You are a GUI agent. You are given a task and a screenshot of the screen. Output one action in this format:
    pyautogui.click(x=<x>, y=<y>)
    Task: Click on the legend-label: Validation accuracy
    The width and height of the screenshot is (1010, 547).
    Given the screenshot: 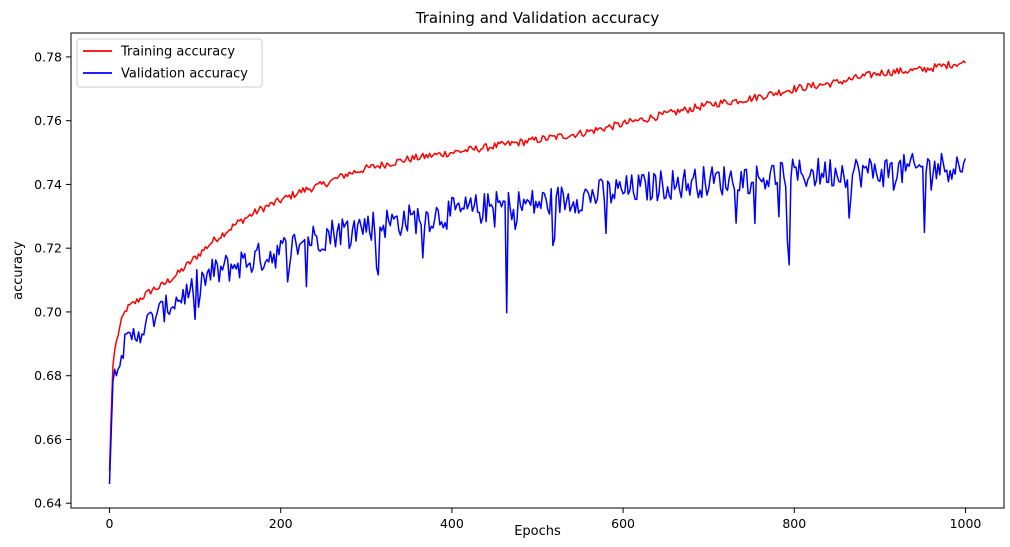 What is the action you would take?
    pyautogui.click(x=184, y=74)
    